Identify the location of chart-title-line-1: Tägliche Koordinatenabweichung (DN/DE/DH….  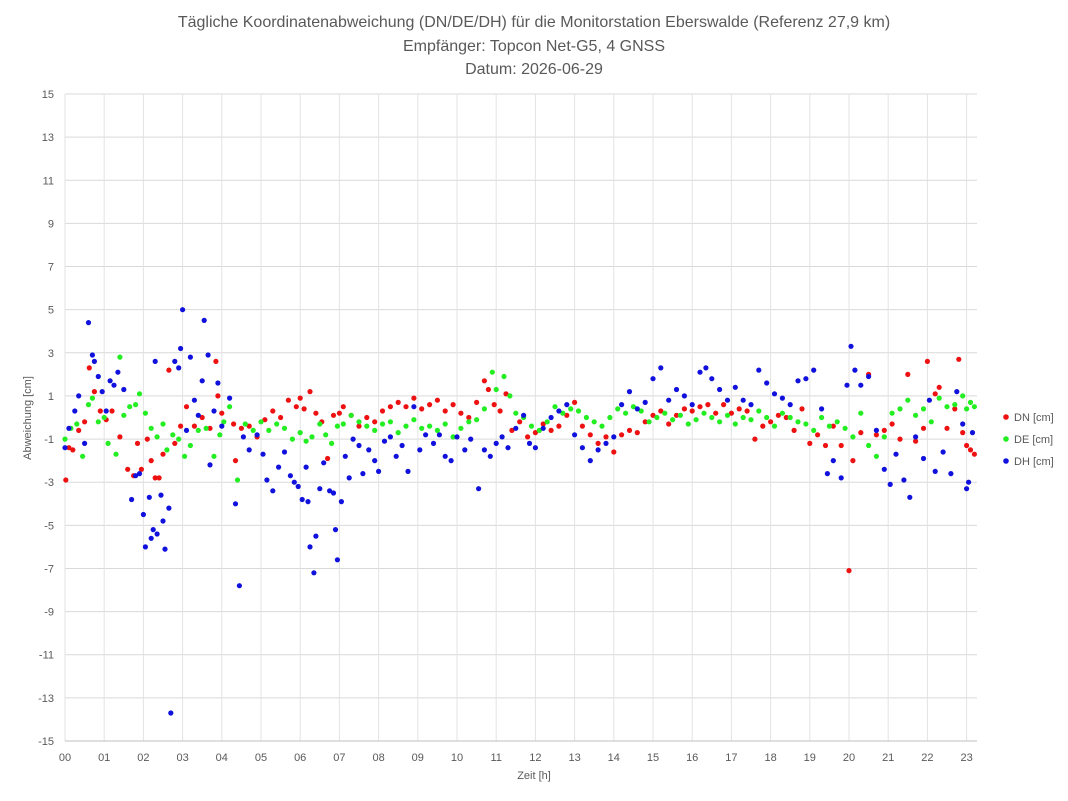
(534, 22).